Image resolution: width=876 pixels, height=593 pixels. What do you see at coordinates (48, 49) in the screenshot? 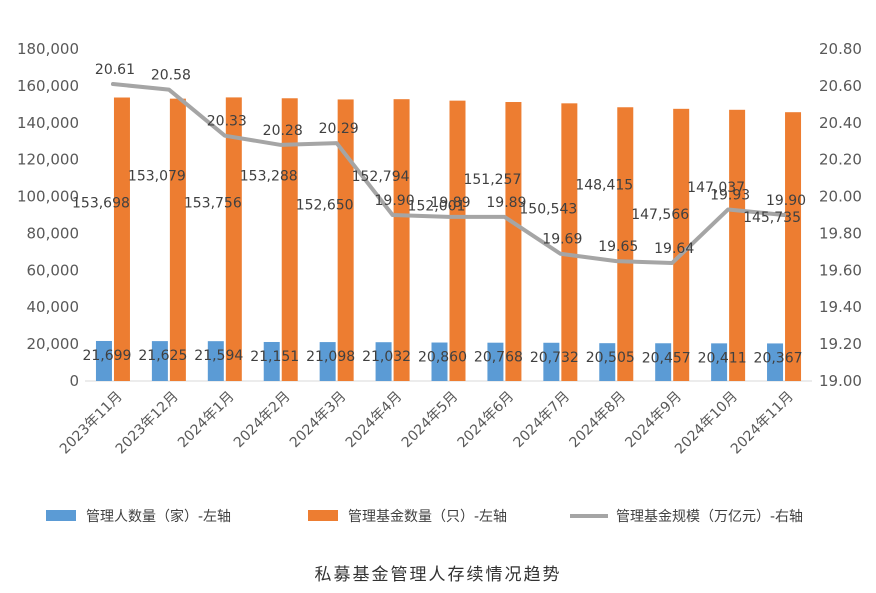
I see `left-axis-tick-label: 180,000` at bounding box center [48, 49].